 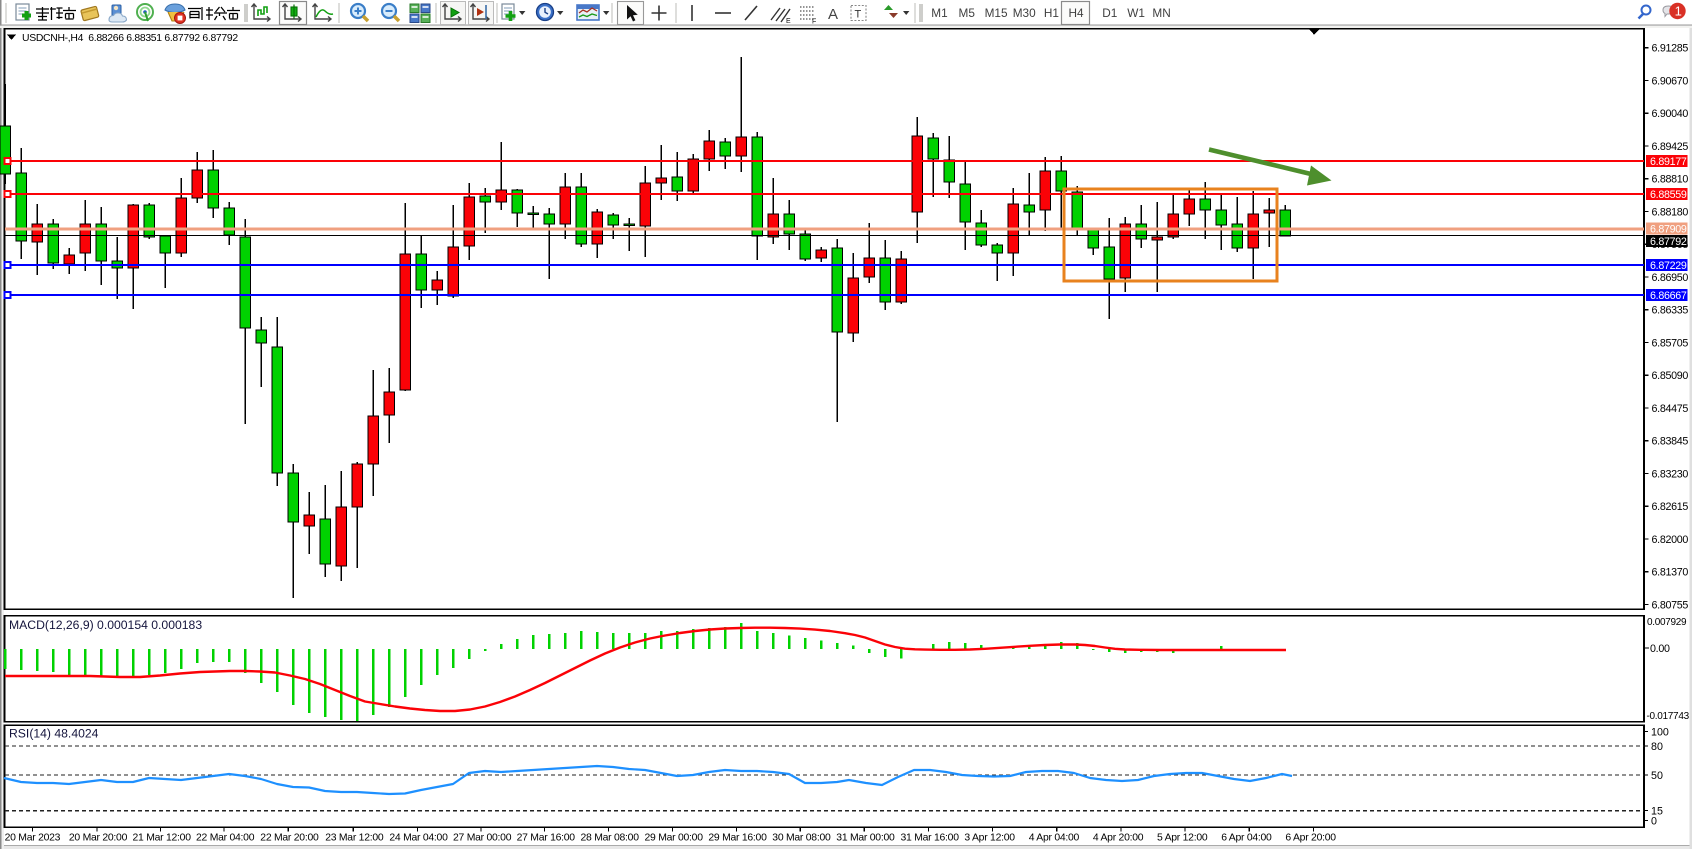 What do you see at coordinates (1657, 776) in the screenshot?
I see `svg-text: 50` at bounding box center [1657, 776].